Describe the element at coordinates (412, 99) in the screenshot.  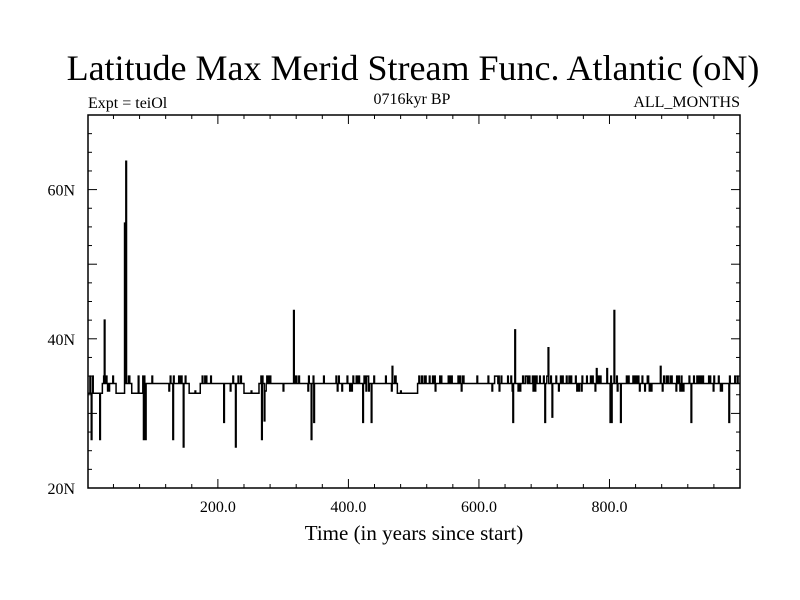
I see `period-label: 0716kyr BP` at that location.